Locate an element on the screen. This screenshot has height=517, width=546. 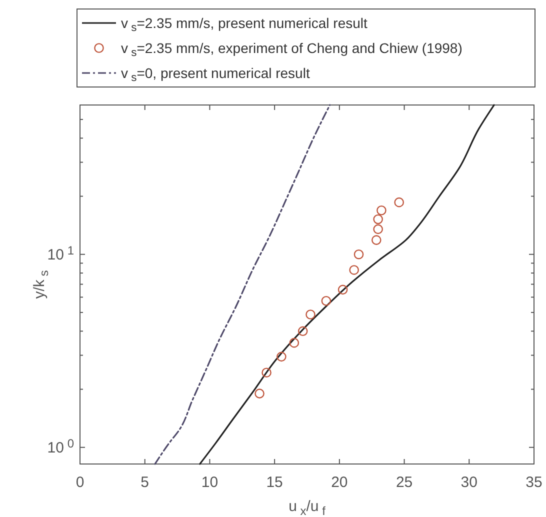
legend-label: v$_{s}$=2.35 mm/s, experiment of Cheng and Chiew (1998) is located at coordinates (291, 50).